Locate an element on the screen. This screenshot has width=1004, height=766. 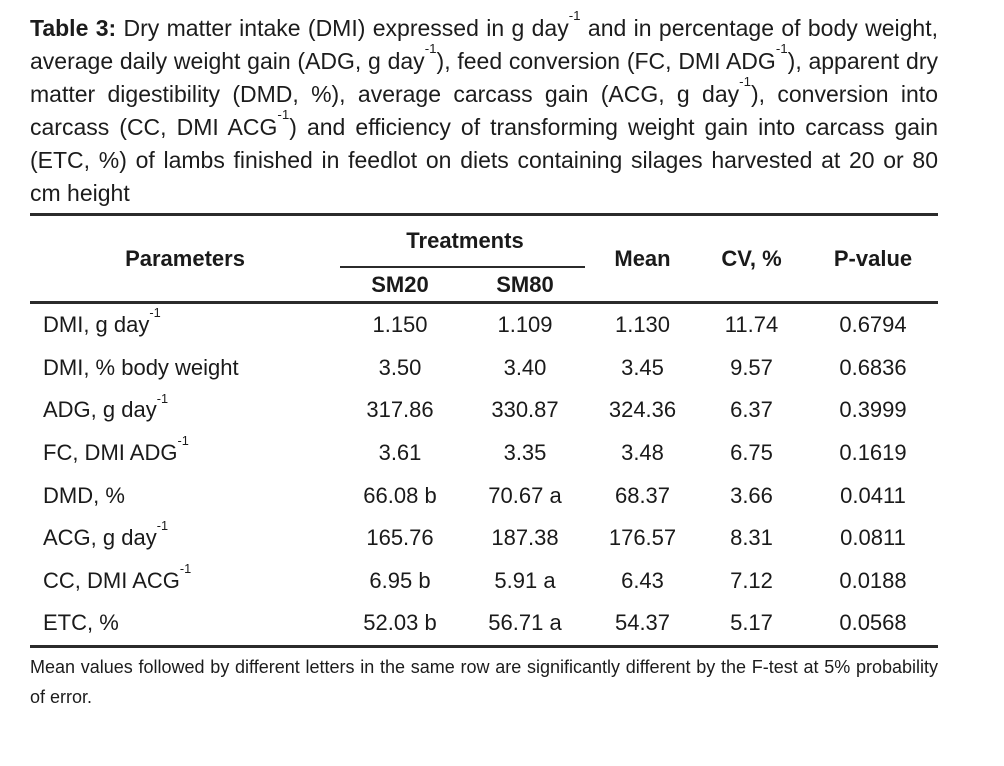
cell-sm20: 3.61 is located at coordinates (400, 453).